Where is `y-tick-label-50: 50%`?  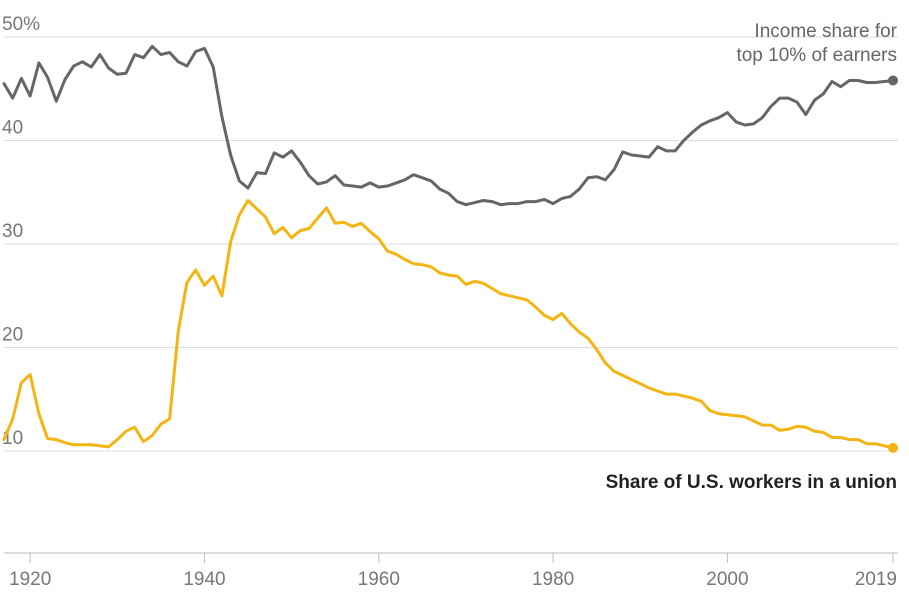 y-tick-label-50: 50% is located at coordinates (21, 24).